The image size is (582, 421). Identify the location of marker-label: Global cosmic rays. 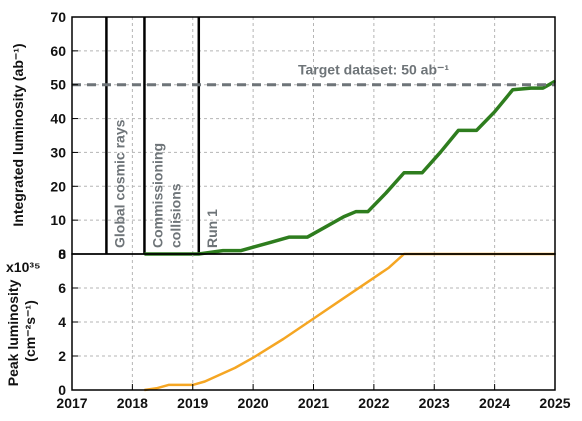
(119, 183).